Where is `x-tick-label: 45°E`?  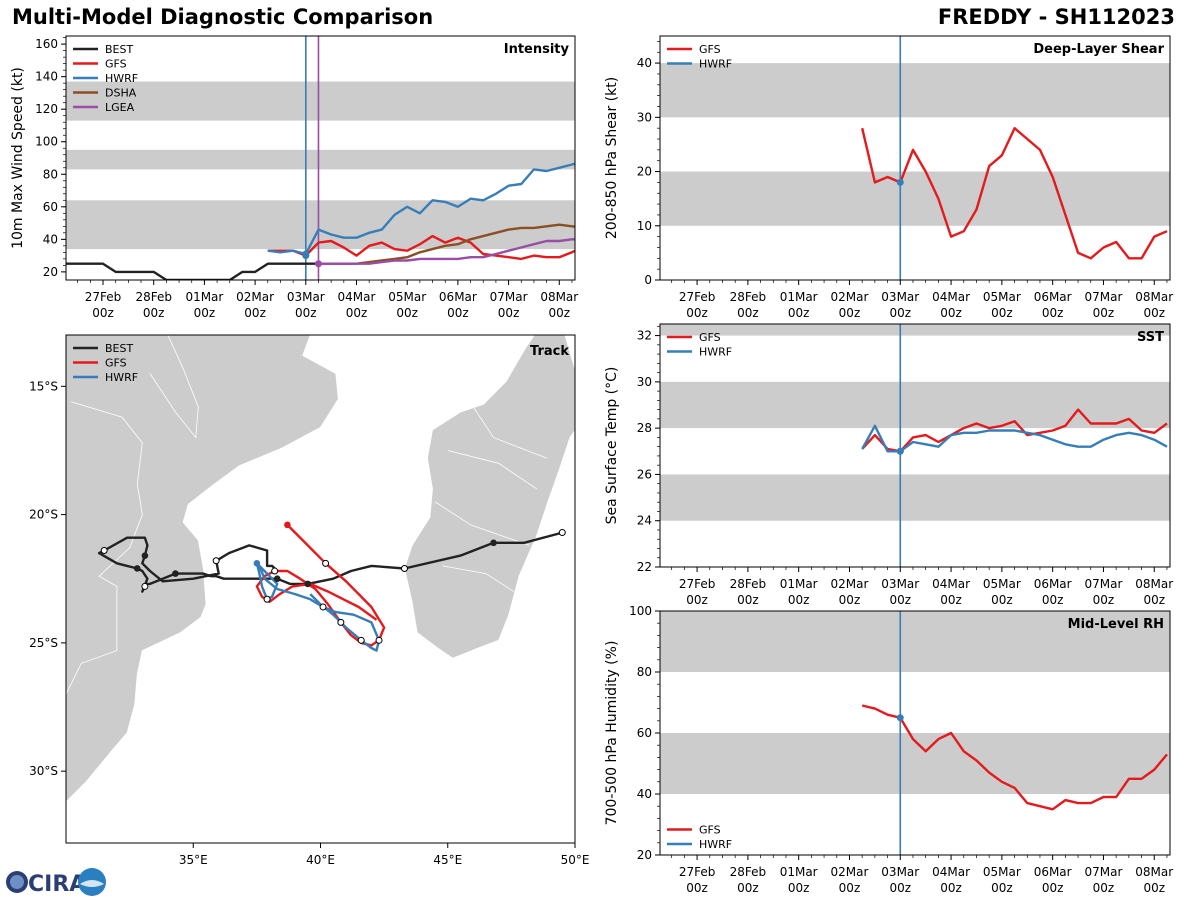
x-tick-label: 45°E is located at coordinates (447, 860).